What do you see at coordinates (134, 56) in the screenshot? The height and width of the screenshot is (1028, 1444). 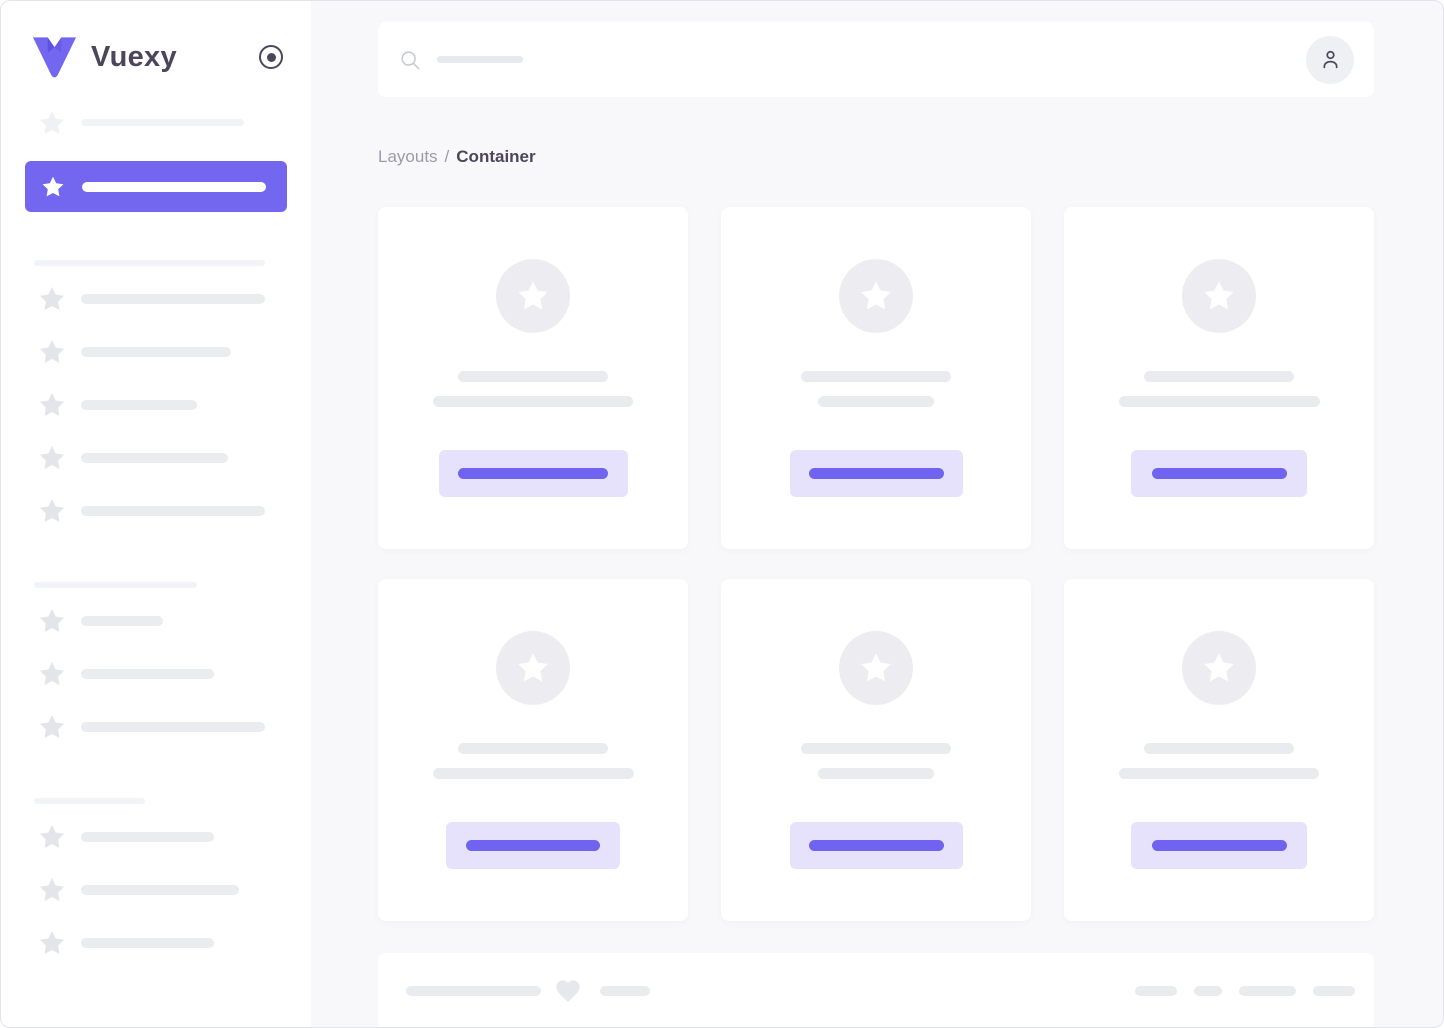 I see `logo-text: Vuexy` at bounding box center [134, 56].